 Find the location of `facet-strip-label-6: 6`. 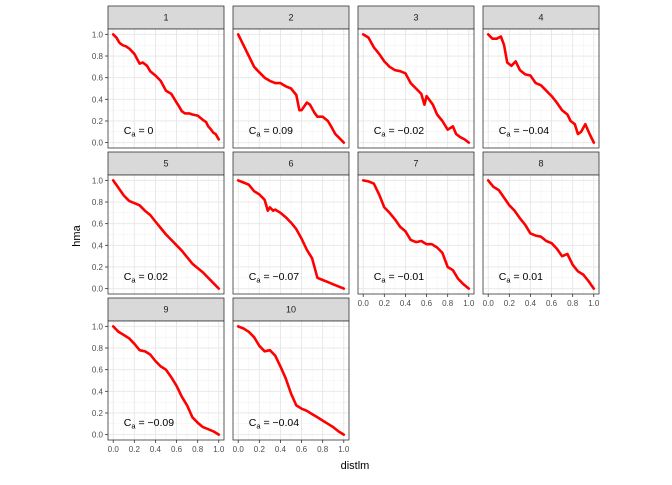

facet-strip-label-6: 6 is located at coordinates (290, 164).